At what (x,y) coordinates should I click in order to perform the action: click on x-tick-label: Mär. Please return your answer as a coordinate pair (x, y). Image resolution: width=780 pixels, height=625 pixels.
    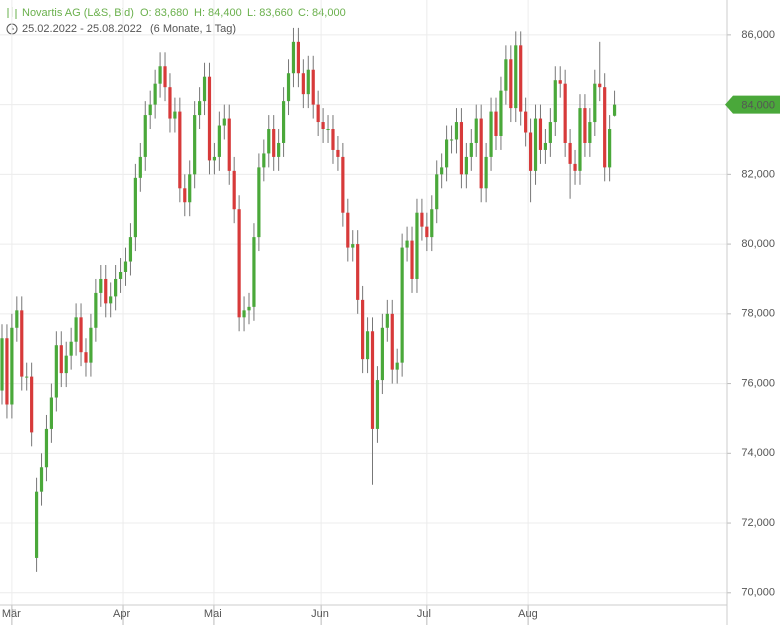
    Looking at the image, I should click on (11, 614).